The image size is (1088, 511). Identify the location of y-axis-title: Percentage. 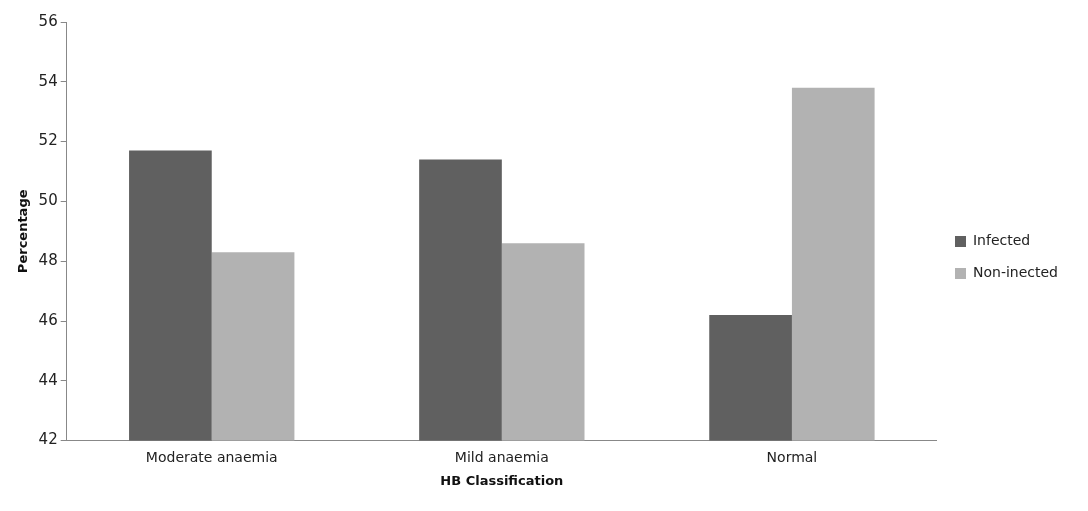
(23, 231).